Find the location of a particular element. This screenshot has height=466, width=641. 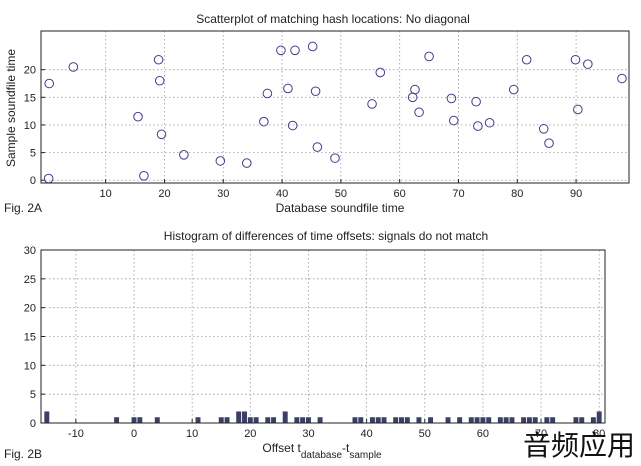

histogram-figure-label: Fig. 2B is located at coordinates (23, 454).